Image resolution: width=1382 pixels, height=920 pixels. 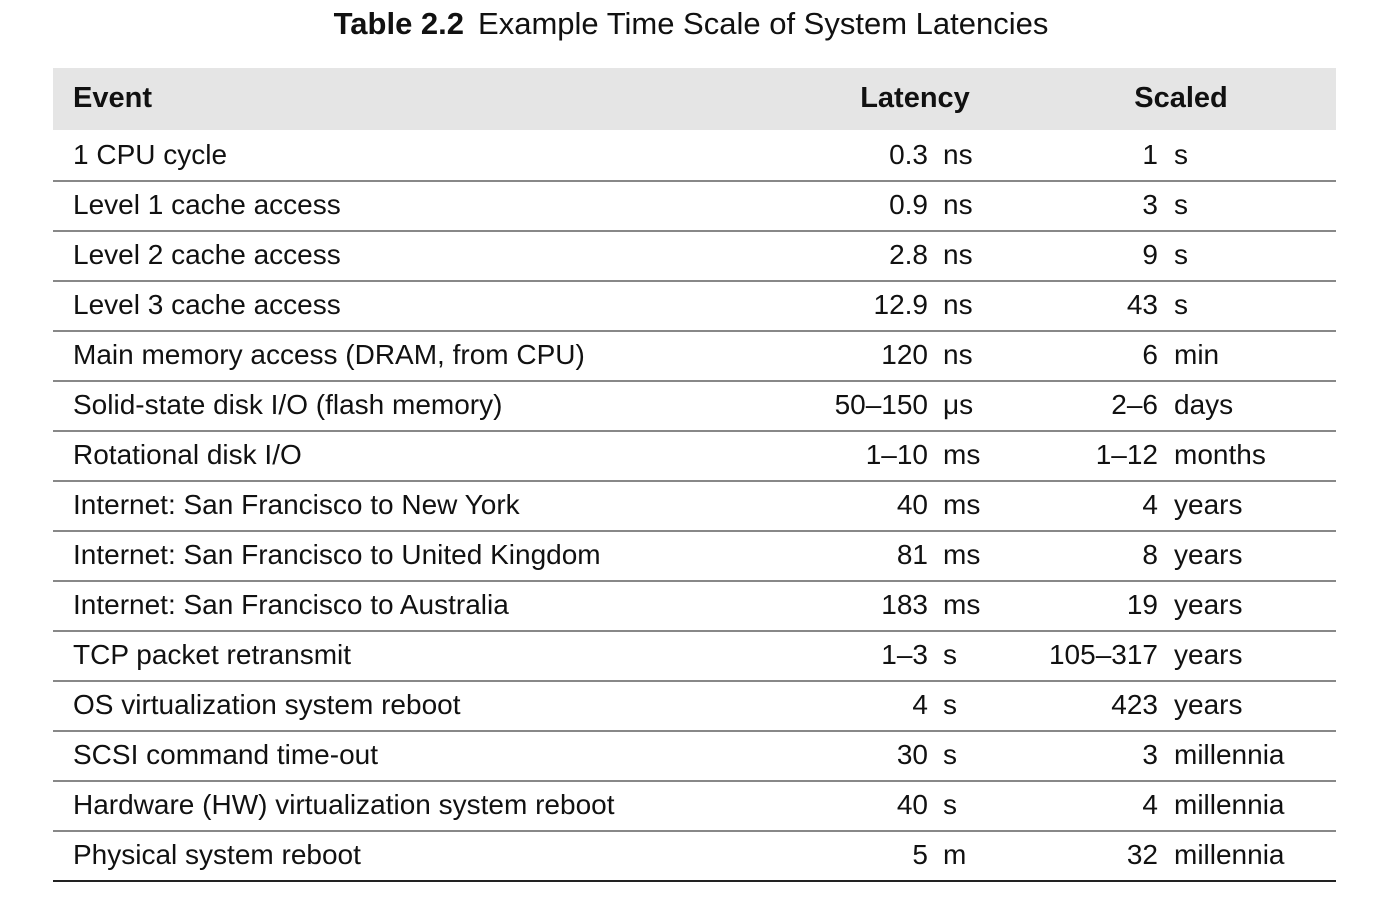 What do you see at coordinates (207, 204) in the screenshot?
I see `event-cell: Level 1 cache access` at bounding box center [207, 204].